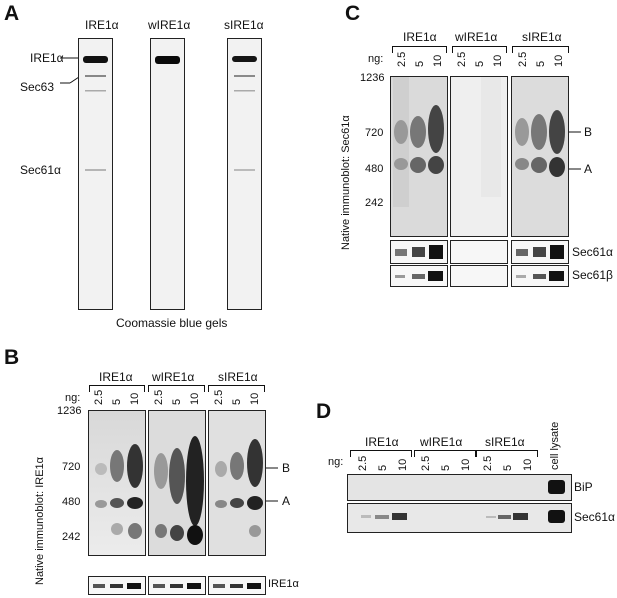  Describe the element at coordinates (480, 59) in the screenshot. I see `panel-c-ng-lanes-2: 2.5 5 10` at that location.